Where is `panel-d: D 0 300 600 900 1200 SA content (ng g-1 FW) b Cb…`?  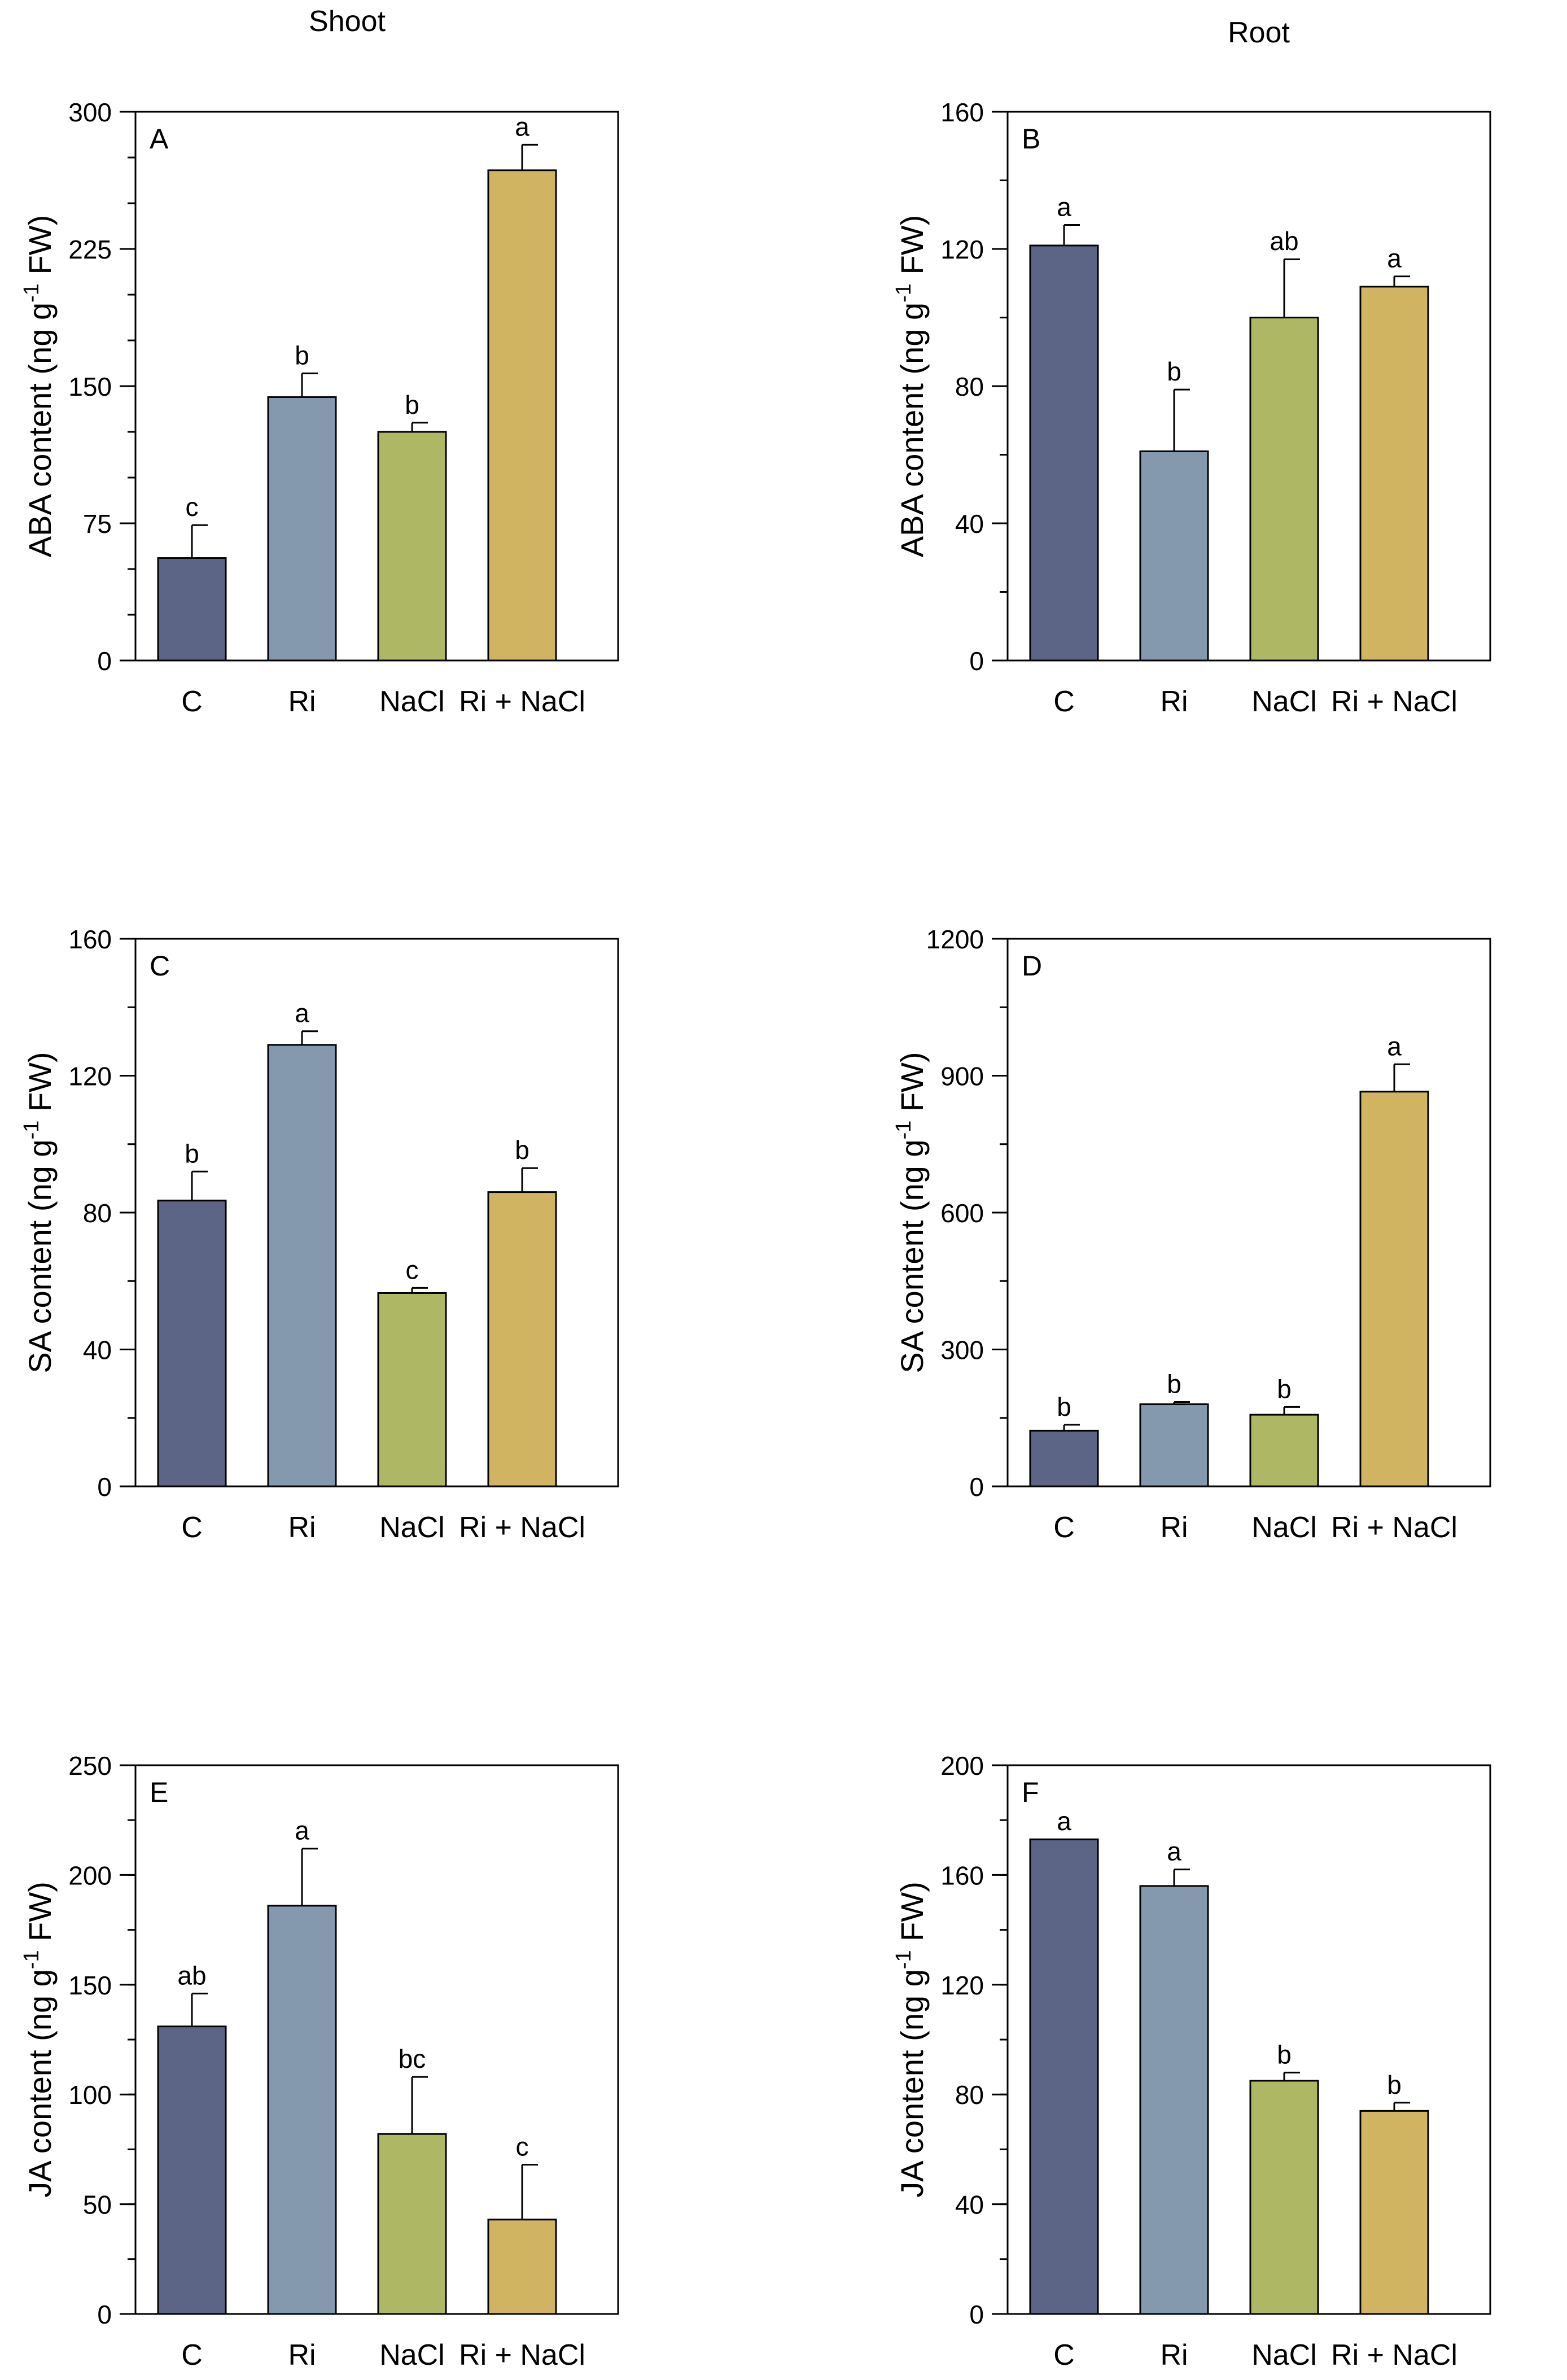
panel-d: D 0 300 600 900 1200 SA content (ng g-1 FW) b Cb… is located at coordinates (1191, 1234).